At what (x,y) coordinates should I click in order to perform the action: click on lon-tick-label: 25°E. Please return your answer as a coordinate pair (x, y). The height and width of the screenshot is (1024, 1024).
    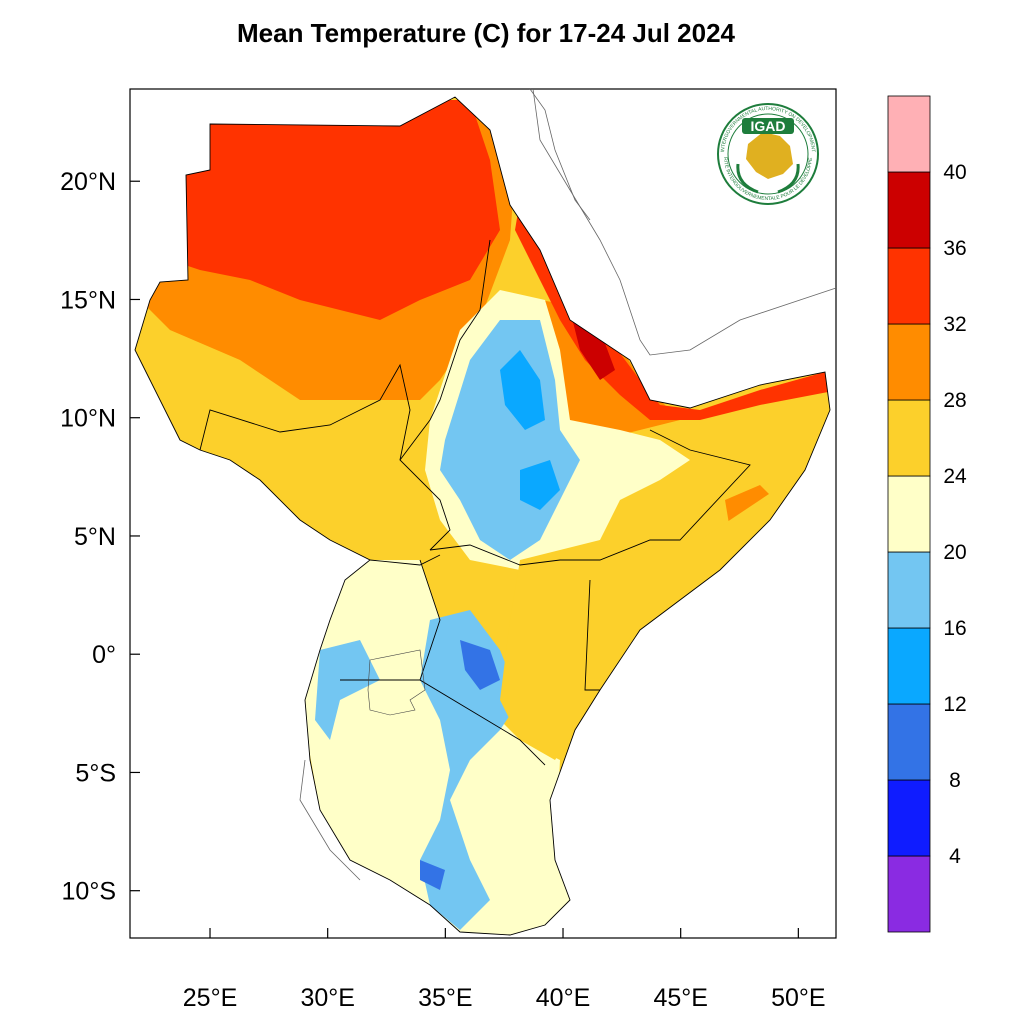
    Looking at the image, I should click on (210, 998).